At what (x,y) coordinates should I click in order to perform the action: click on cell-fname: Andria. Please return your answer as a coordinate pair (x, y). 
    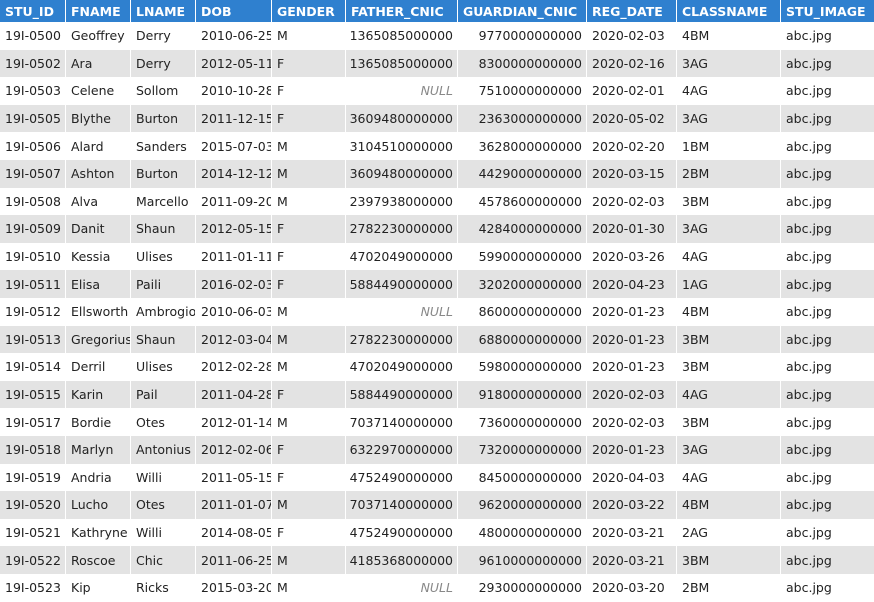
    Looking at the image, I should click on (98, 477).